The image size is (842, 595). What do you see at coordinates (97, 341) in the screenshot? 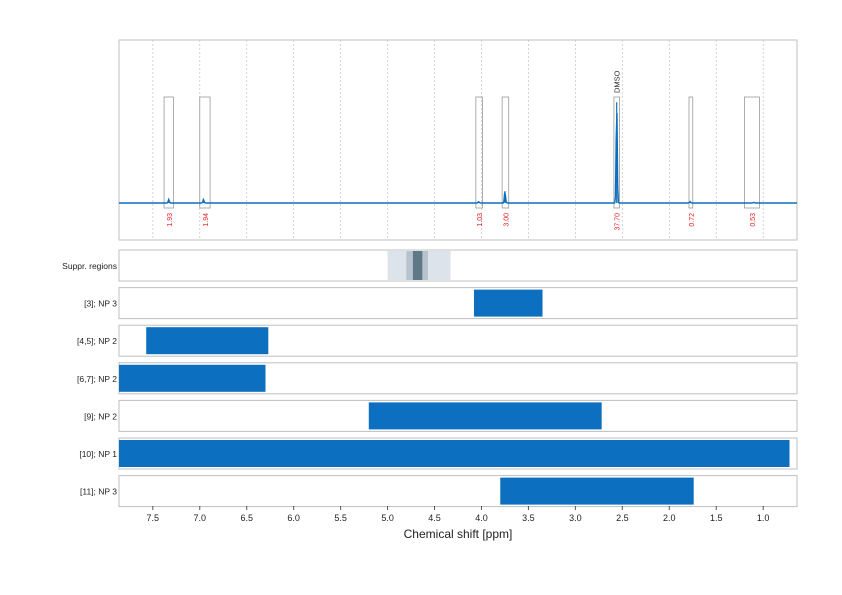
I see `row-label: [4,5]; NP 2` at bounding box center [97, 341].